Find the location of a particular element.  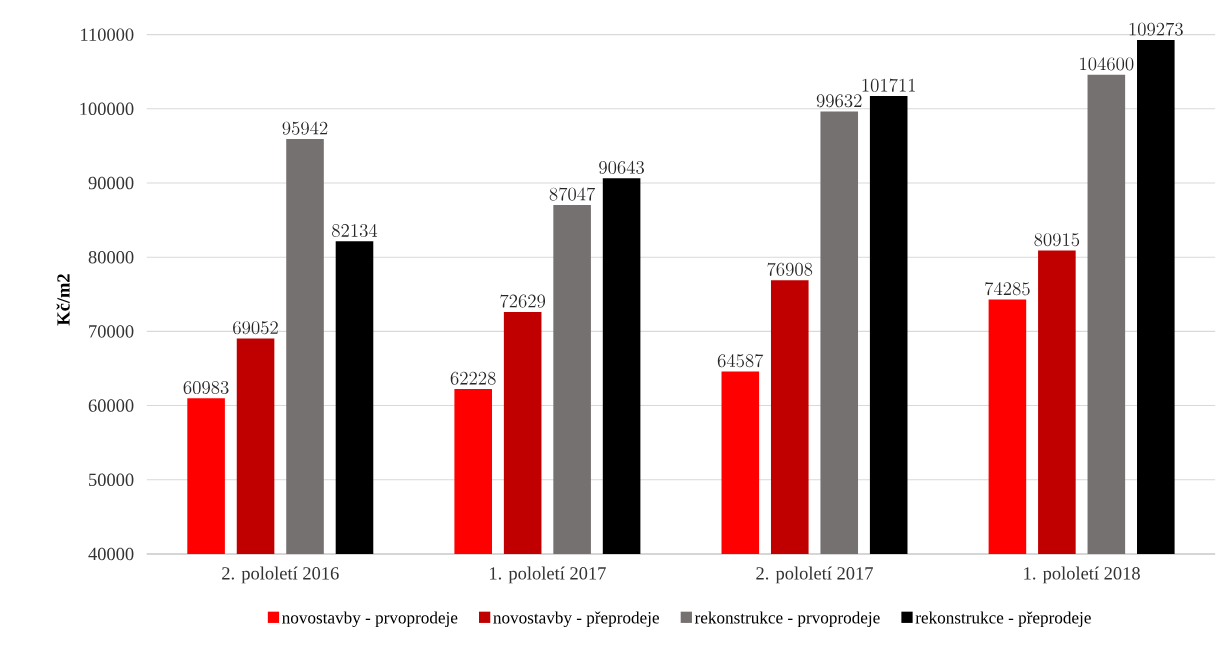

data-label: 76908 is located at coordinates (790, 269).